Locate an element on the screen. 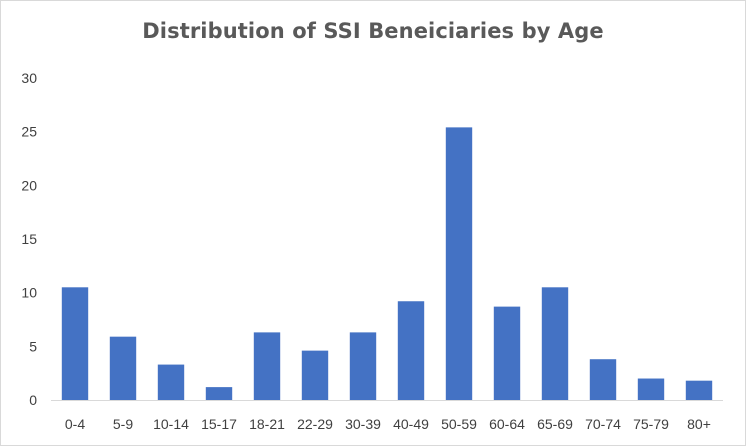  x-tick-label: 75-79 is located at coordinates (651, 424).